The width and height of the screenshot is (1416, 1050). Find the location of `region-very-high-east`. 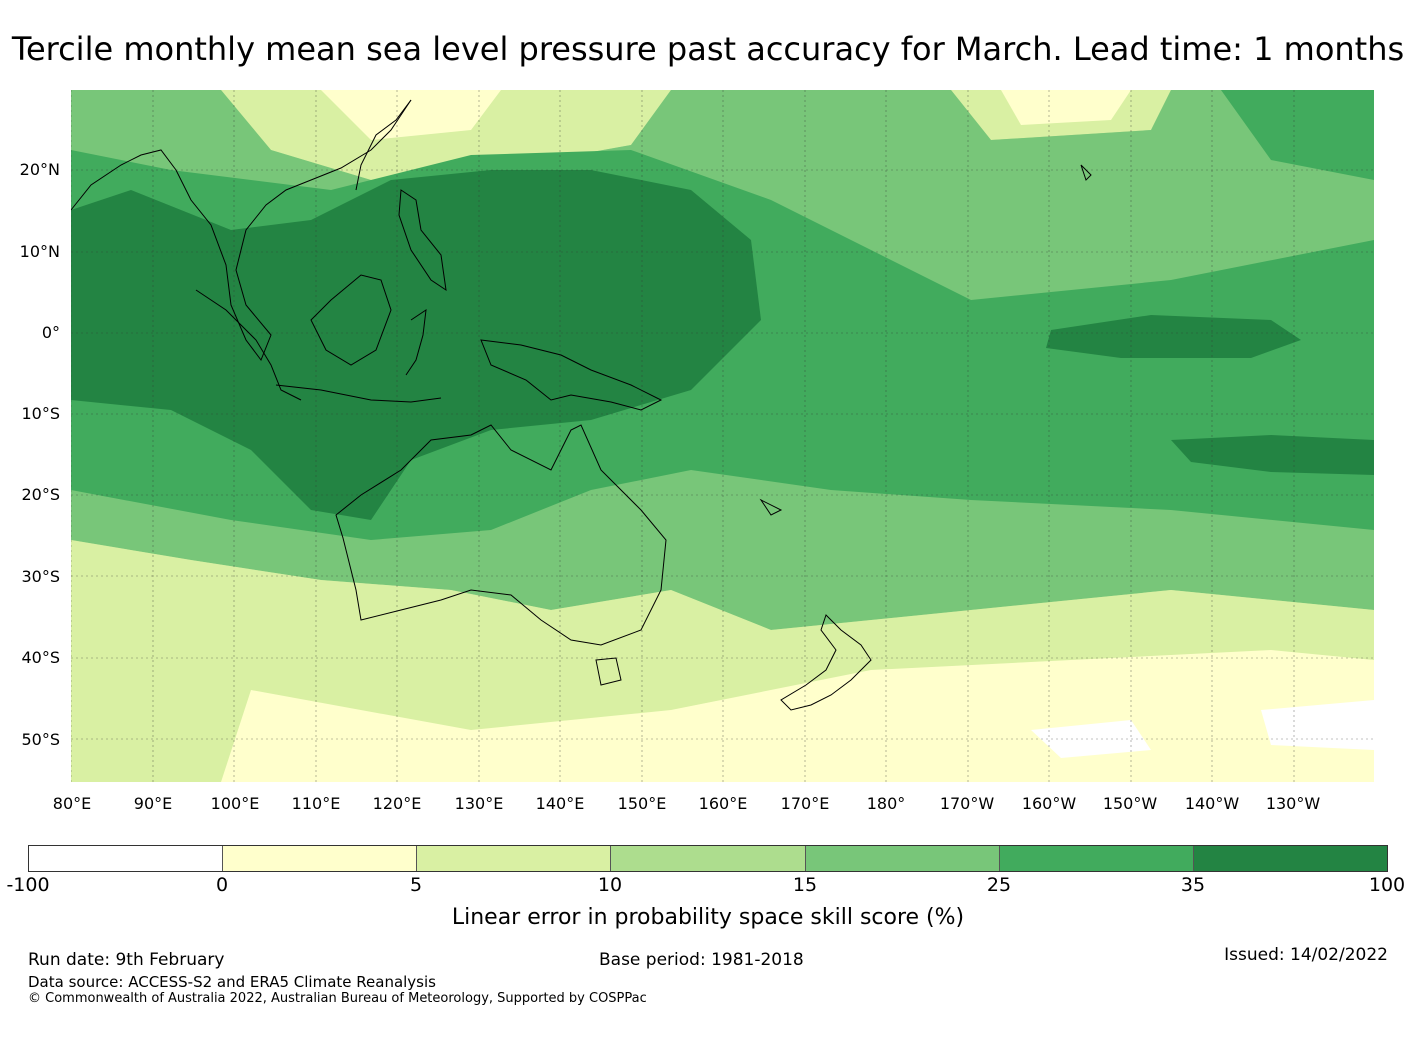

region-very-high-east is located at coordinates (1173, 336).